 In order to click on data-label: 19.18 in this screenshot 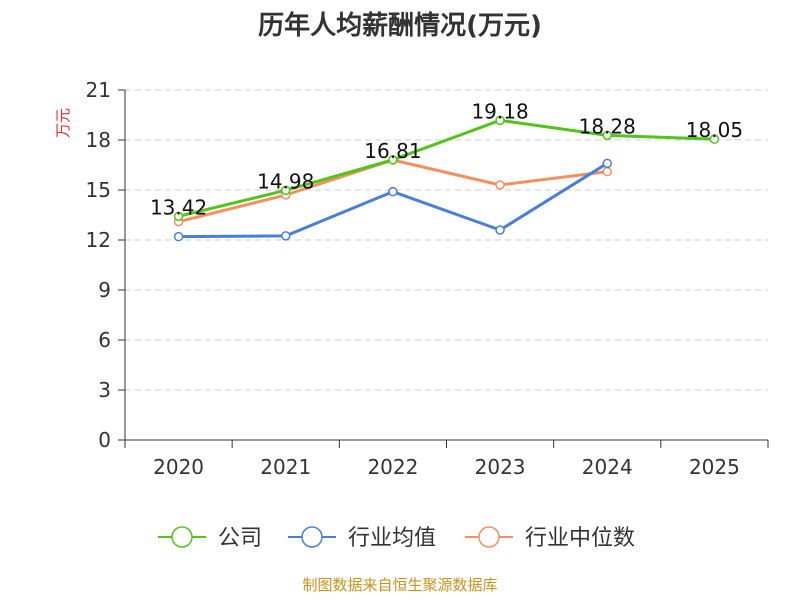, I will do `click(499, 111)`.